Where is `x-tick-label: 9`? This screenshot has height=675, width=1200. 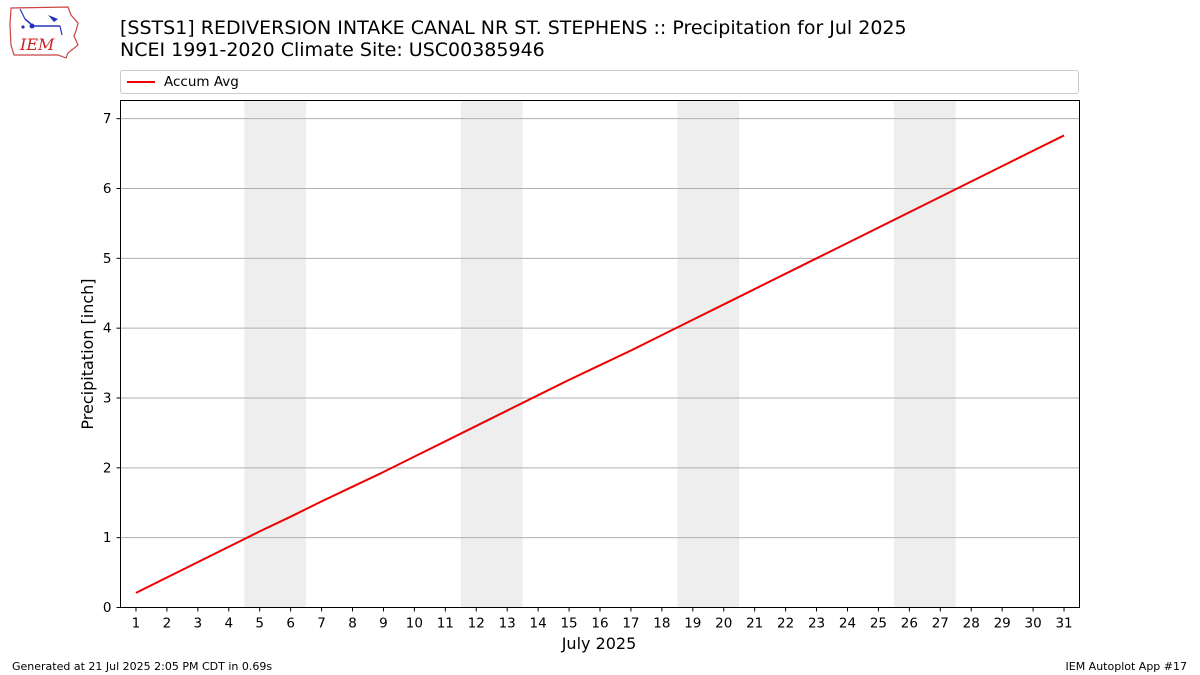
x-tick-label: 9 is located at coordinates (383, 624).